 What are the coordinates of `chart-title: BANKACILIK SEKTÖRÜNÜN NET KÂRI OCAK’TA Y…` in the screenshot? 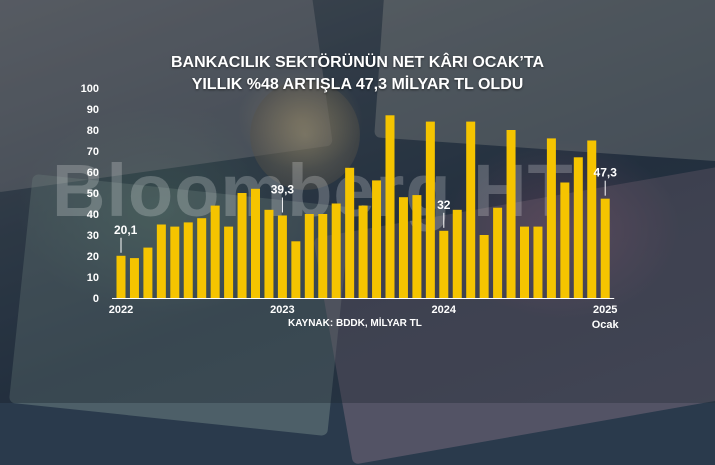 It's located at (357, 74).